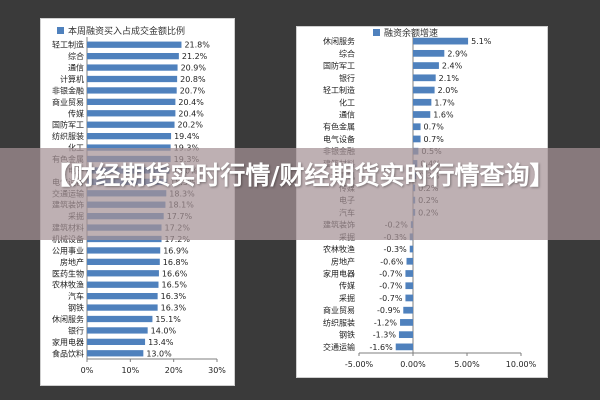 The width and height of the screenshot is (600, 400). What do you see at coordinates (300, 175) in the screenshot?
I see `banner-title: 【财经期货实时行情/财经期货实时行情查询】` at bounding box center [300, 175].